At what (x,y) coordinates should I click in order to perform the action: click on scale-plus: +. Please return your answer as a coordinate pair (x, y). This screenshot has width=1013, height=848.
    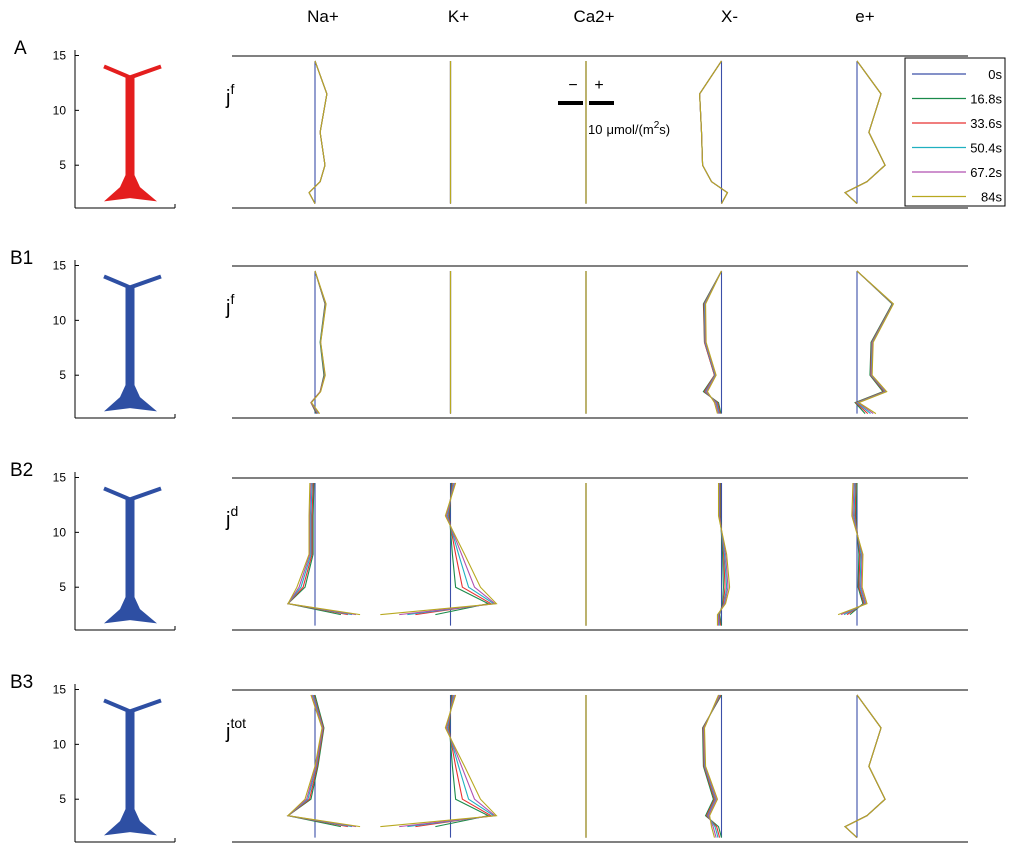
    Looking at the image, I should click on (598, 85).